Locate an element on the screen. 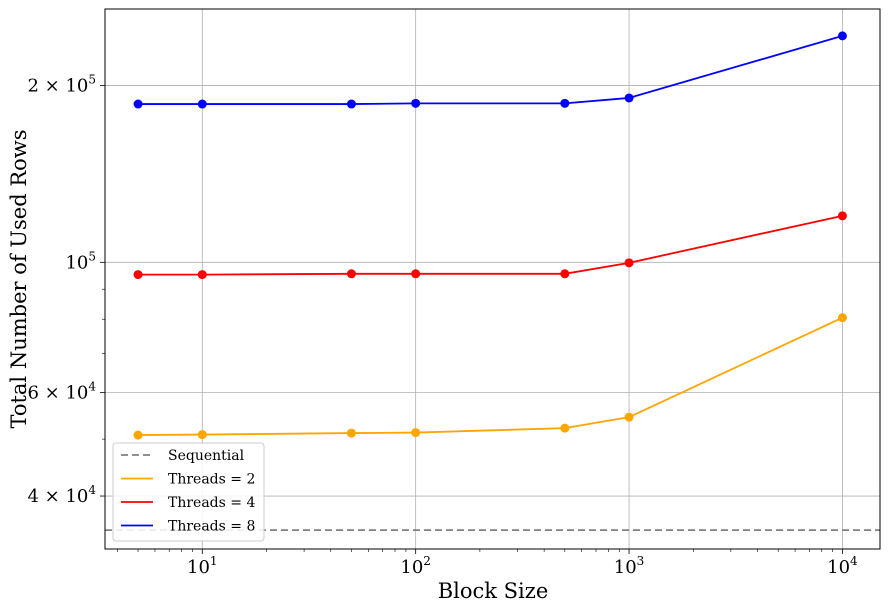 The width and height of the screenshot is (889, 613). x-tick-label: 10¹ is located at coordinates (202, 566).